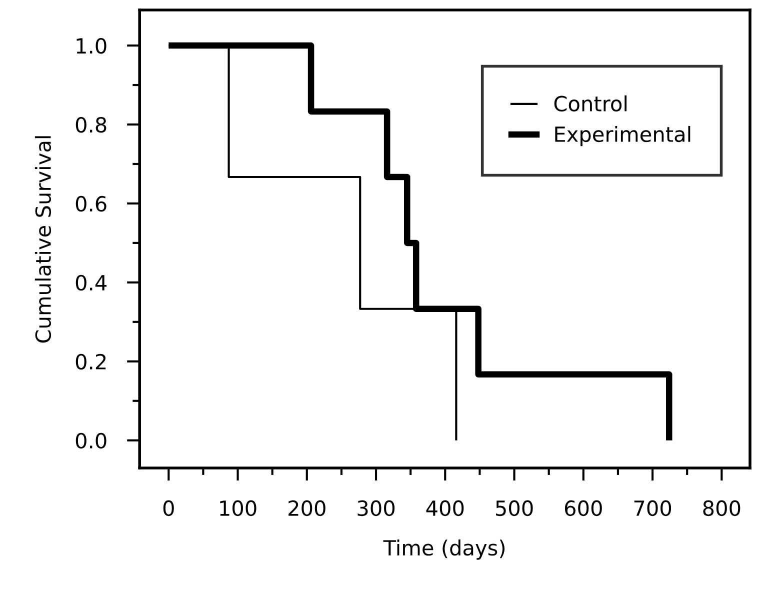 Image resolution: width=759 pixels, height=593 pixels. What do you see at coordinates (43, 239) in the screenshot?
I see `y-axis-title: Cumulative Survival` at bounding box center [43, 239].